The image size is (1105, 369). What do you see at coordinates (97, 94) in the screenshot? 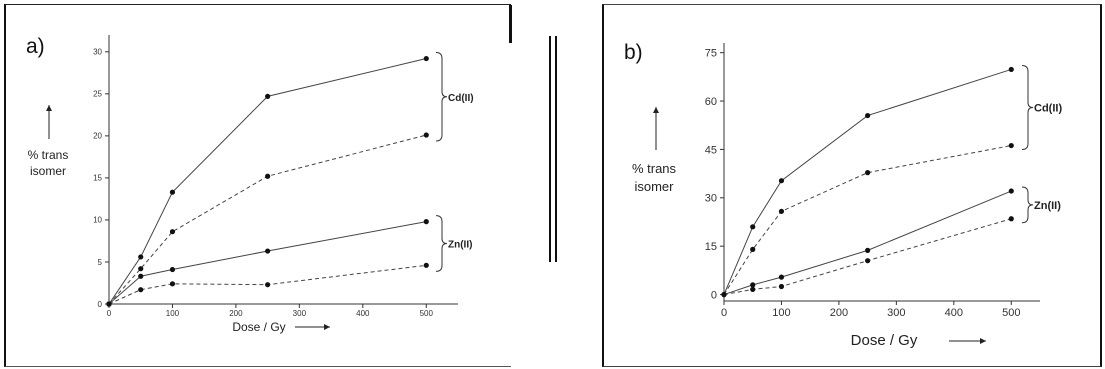
I see `y-tick-label: 25` at bounding box center [97, 94].